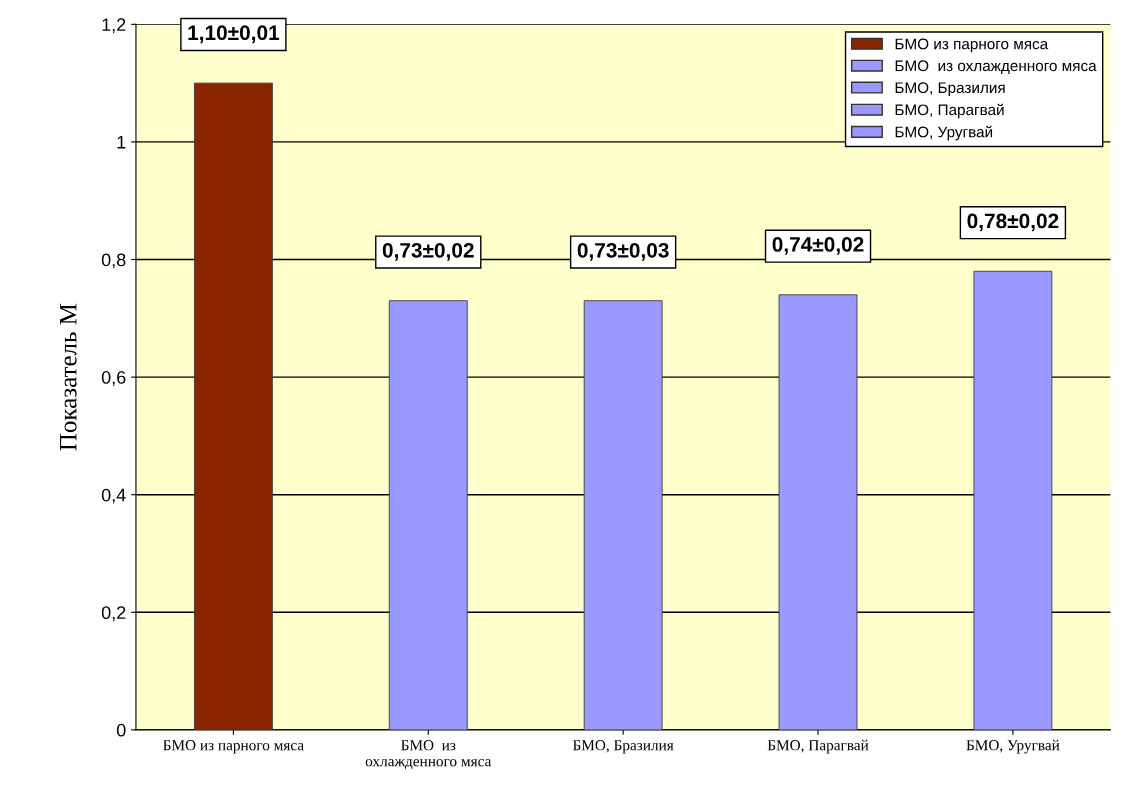 The width and height of the screenshot is (1133, 811). Describe the element at coordinates (972, 45) in the screenshot. I see `legend-label: БМО из парного мяса` at that location.